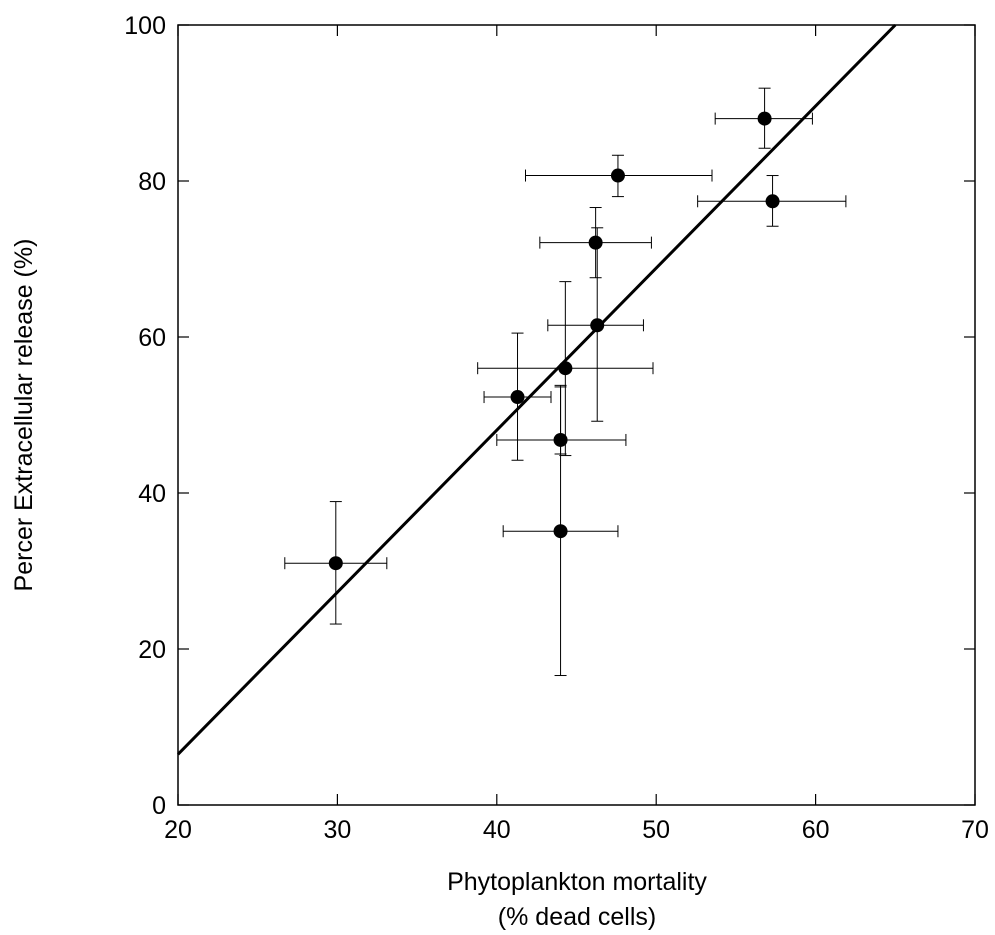 The width and height of the screenshot is (995, 935). I want to click on y-tick-label: 80, so click(152, 182).